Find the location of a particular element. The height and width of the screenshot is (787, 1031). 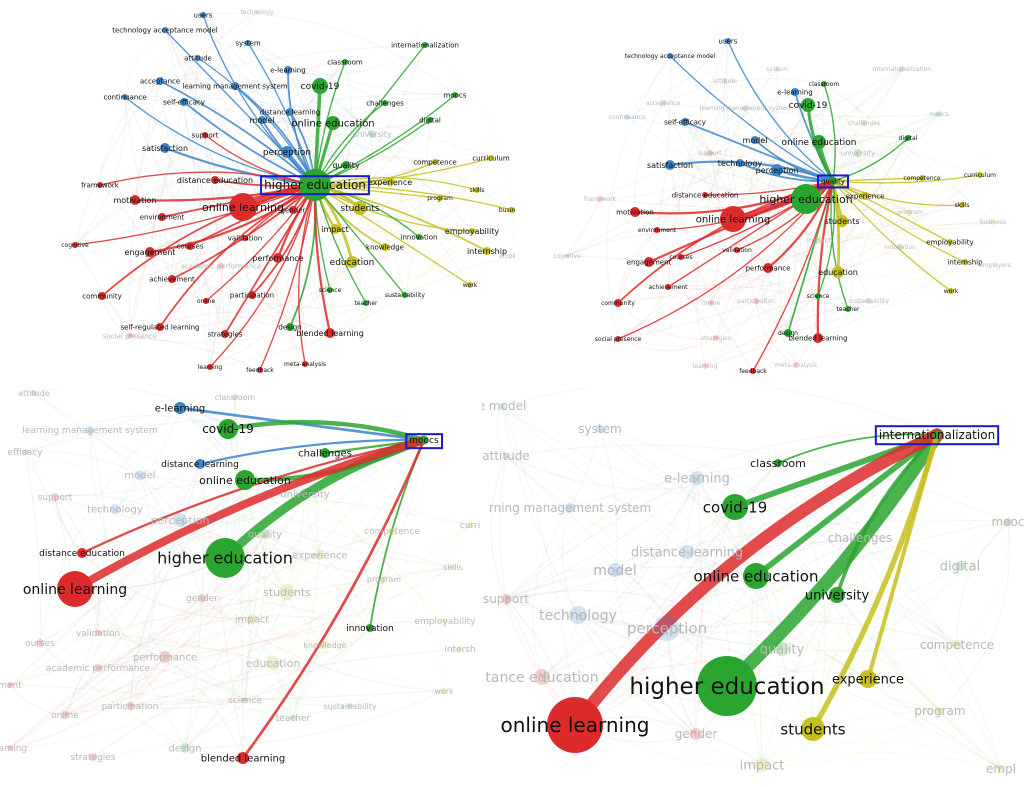

node-participation is located at coordinates (130, 706).